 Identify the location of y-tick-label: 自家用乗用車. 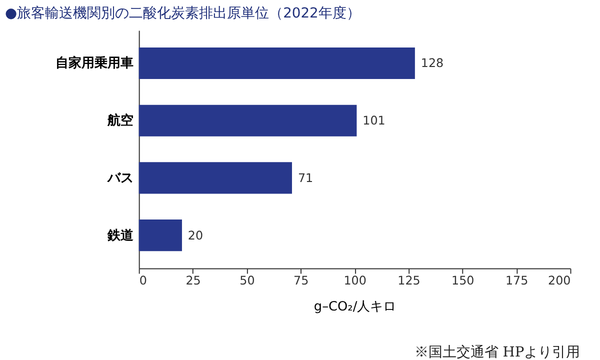
(94, 63).